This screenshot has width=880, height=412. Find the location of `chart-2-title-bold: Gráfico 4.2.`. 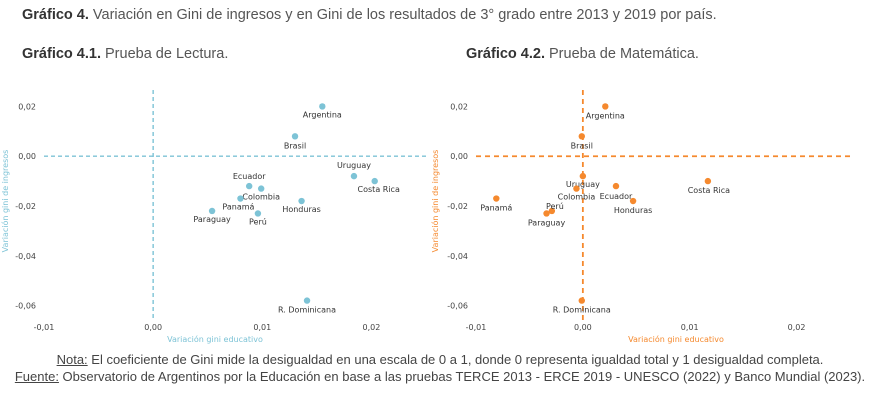

chart-2-title-bold: Gráfico 4.2. is located at coordinates (505, 54).